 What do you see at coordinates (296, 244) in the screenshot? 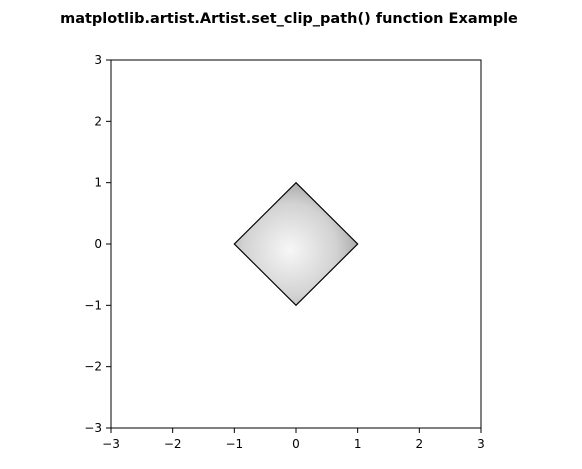
I see `clipped-diamond-patch` at bounding box center [296, 244].